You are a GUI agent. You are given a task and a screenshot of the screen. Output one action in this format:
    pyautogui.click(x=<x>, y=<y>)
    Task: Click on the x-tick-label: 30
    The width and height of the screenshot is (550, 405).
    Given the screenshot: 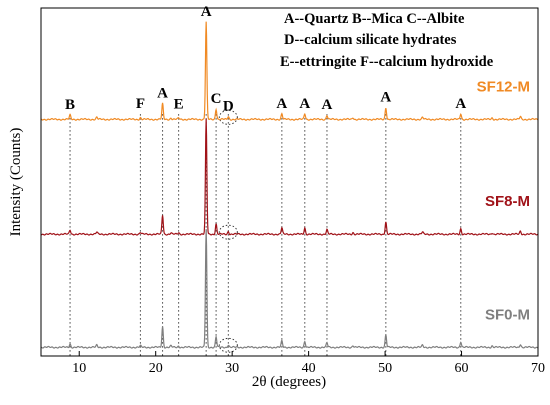 What is the action you would take?
    pyautogui.click(x=232, y=368)
    